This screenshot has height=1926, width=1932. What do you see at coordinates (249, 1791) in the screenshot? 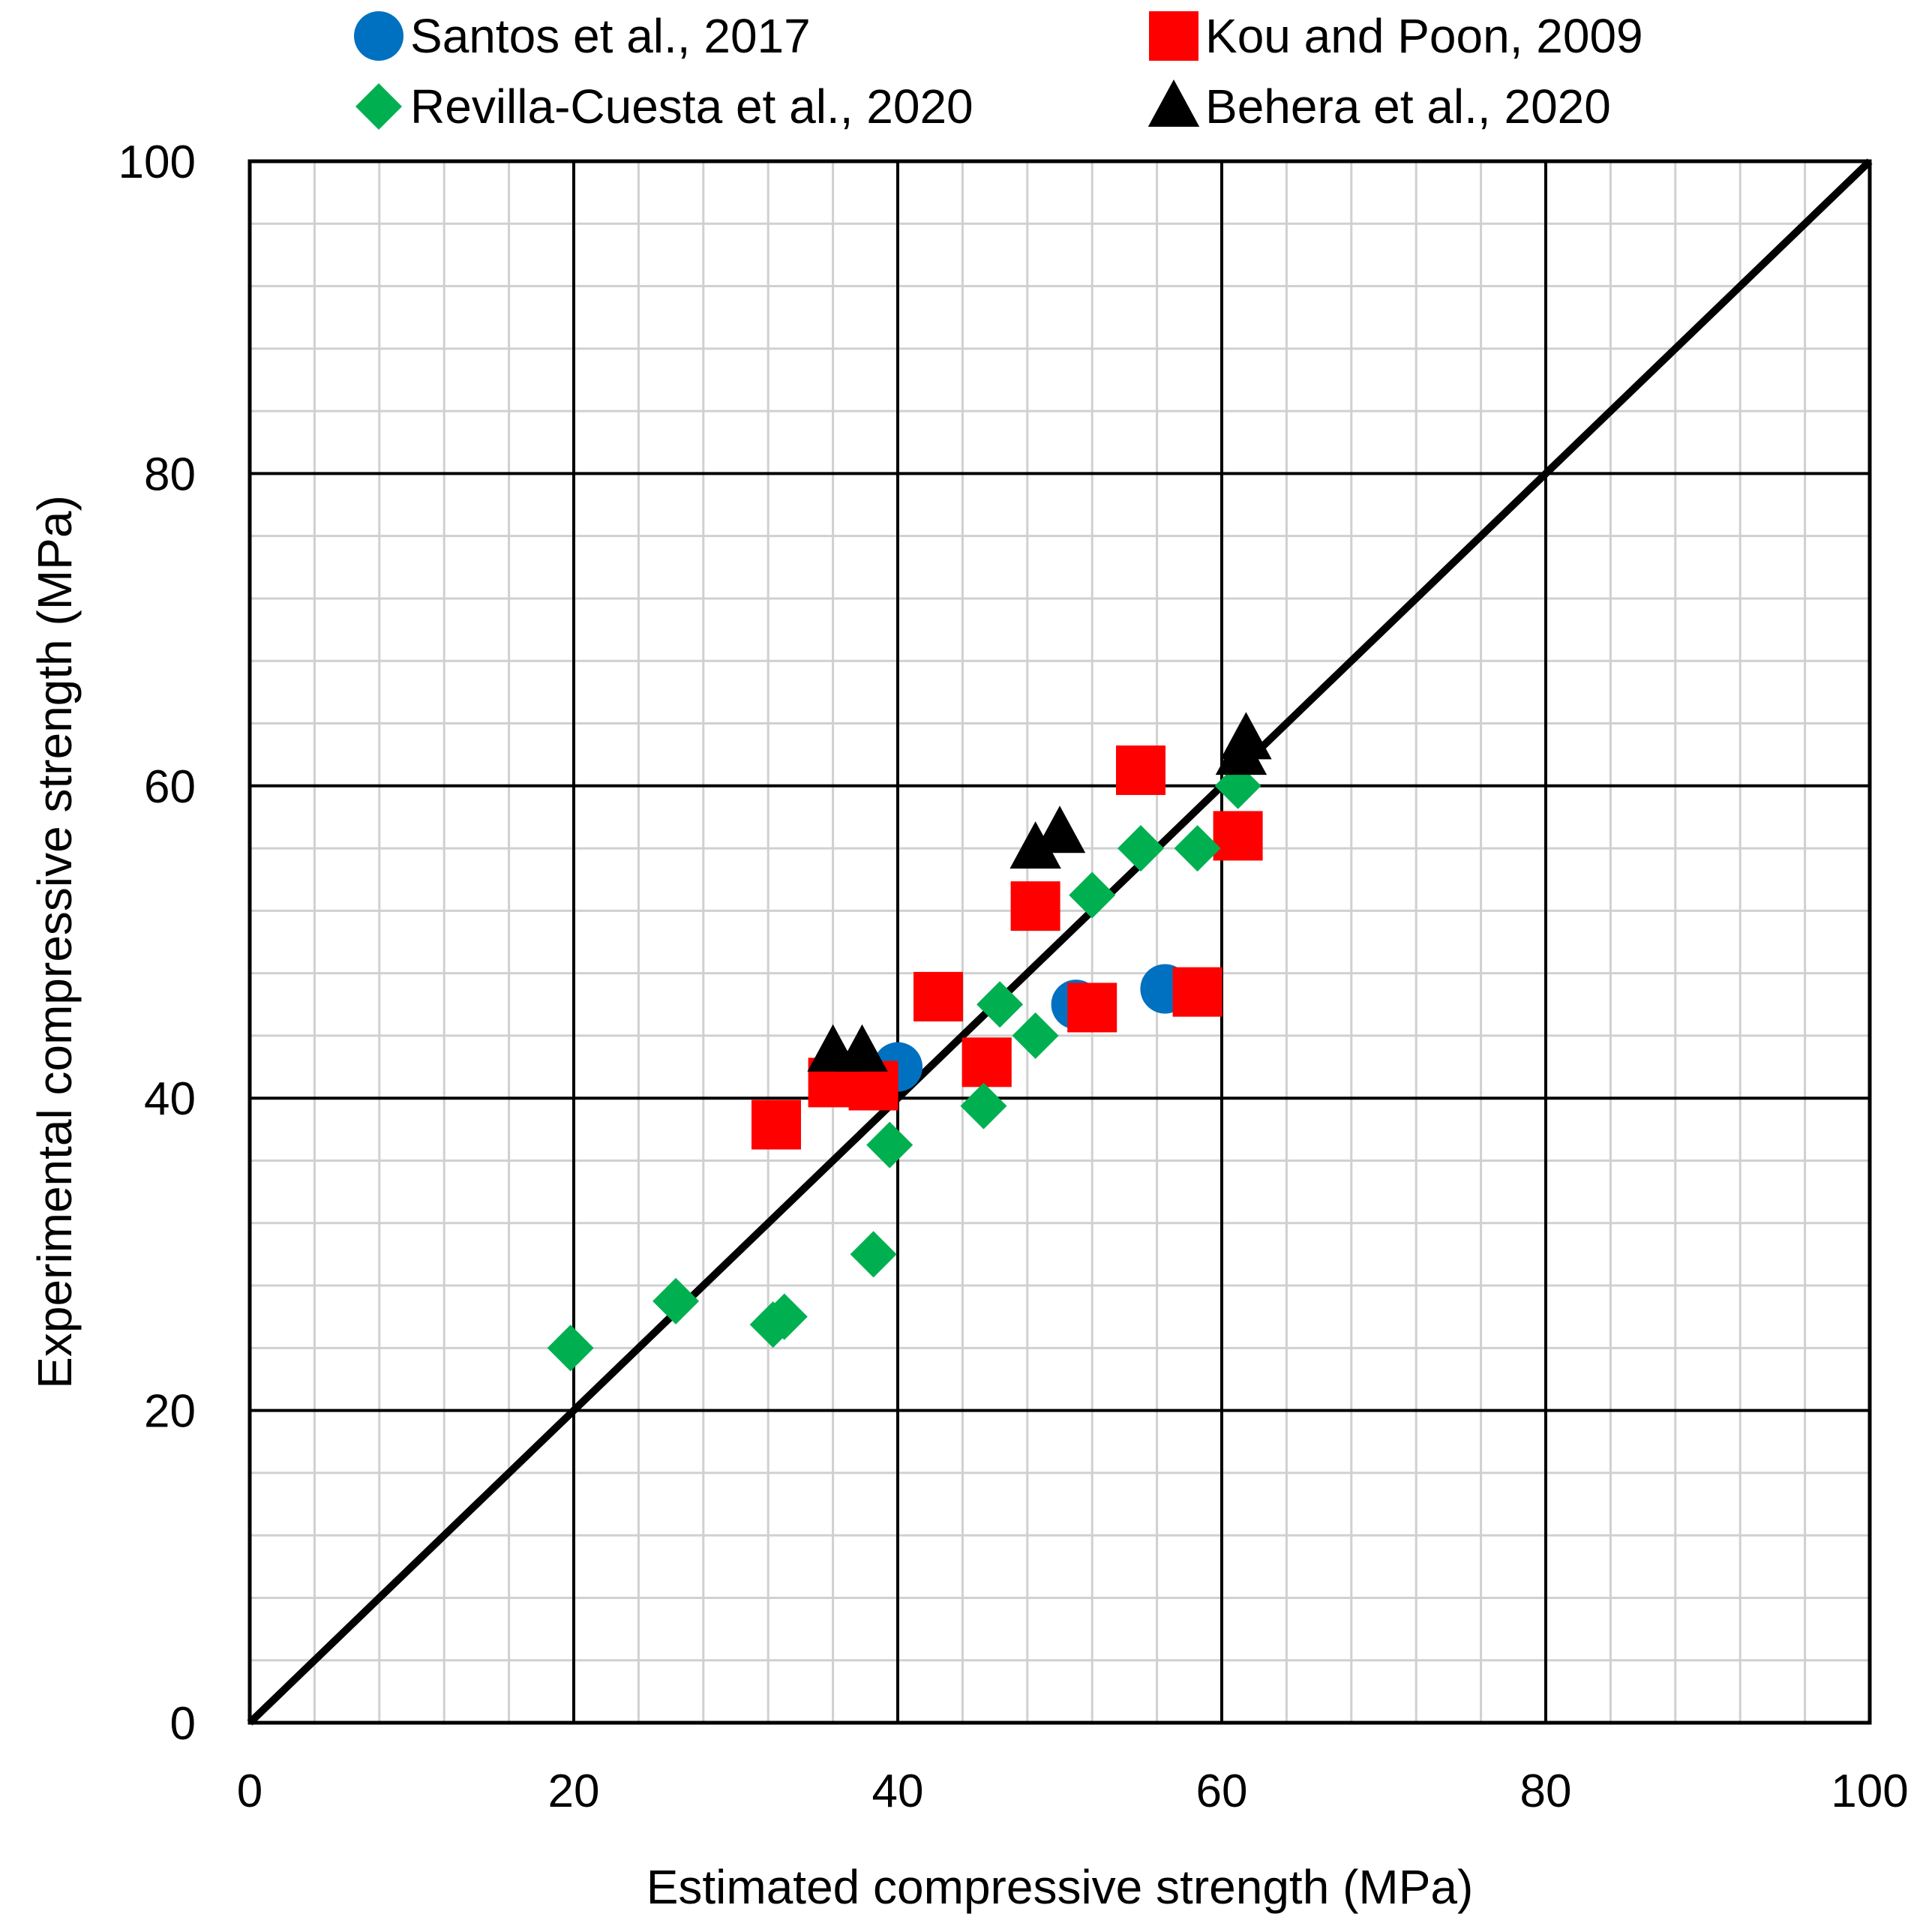
I see `x-tick-label: 0` at bounding box center [249, 1791].